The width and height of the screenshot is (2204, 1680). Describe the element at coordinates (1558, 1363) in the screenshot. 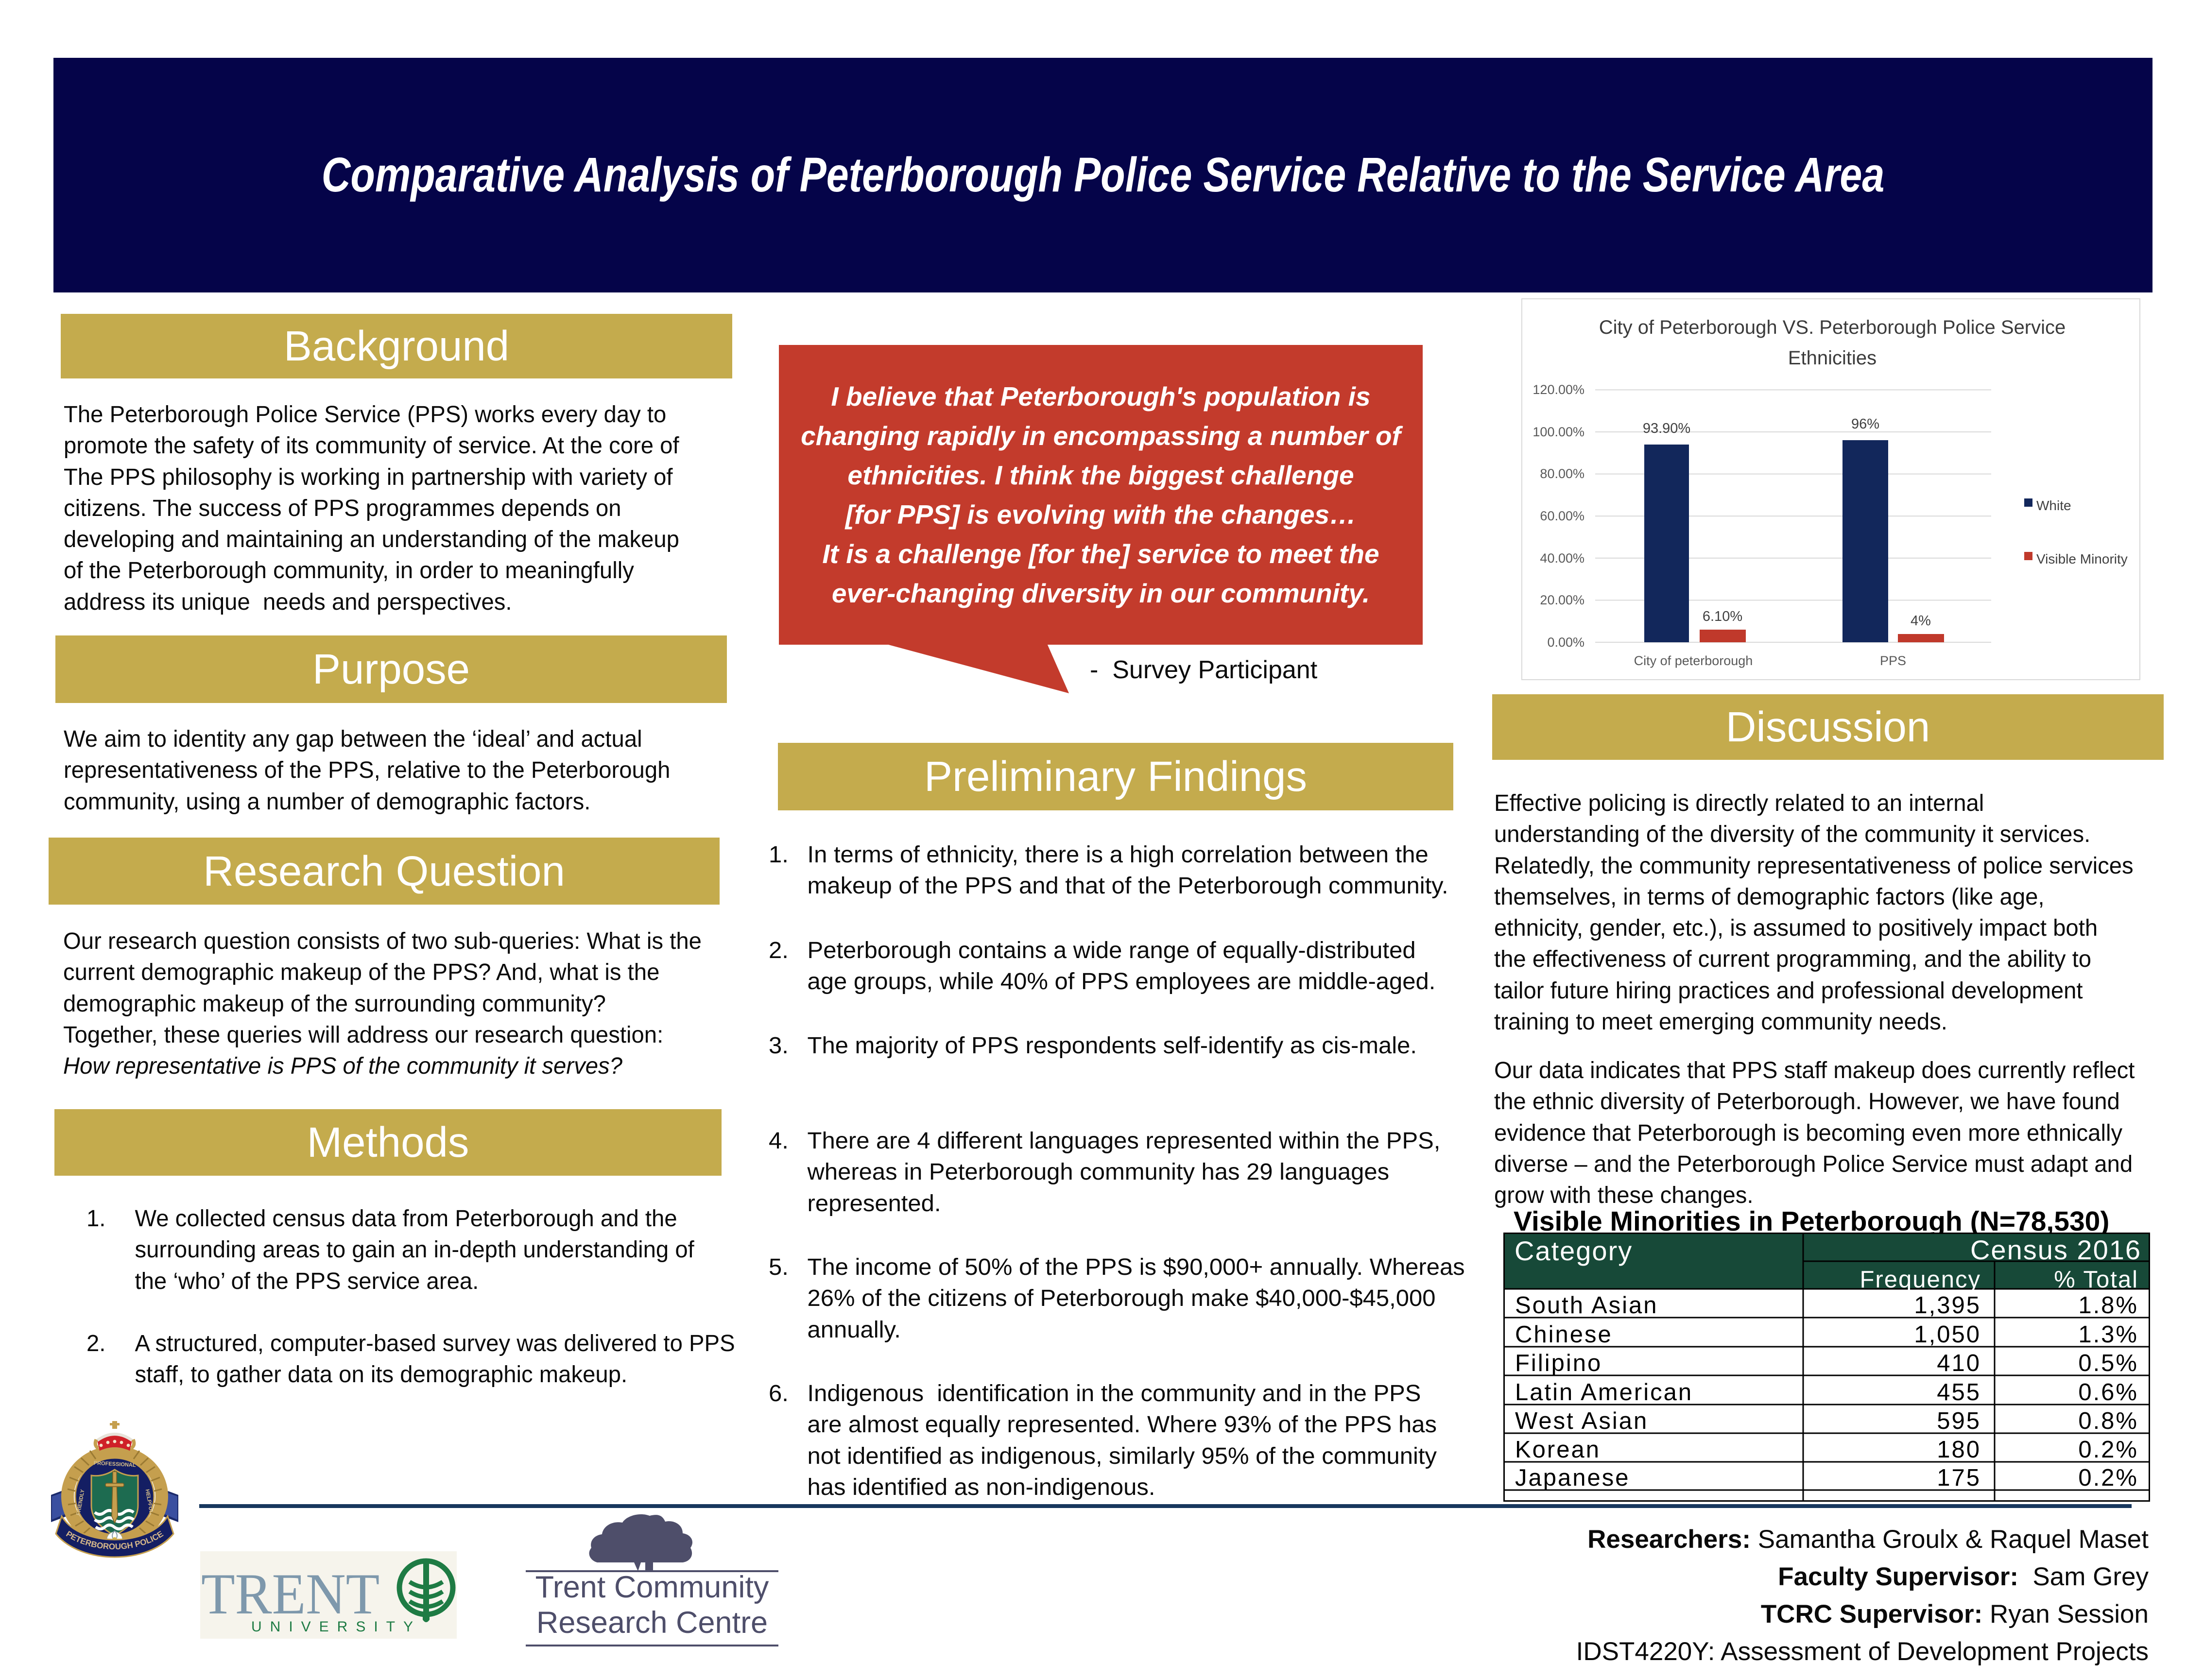

I see `svg-text: Filipino` at that location.